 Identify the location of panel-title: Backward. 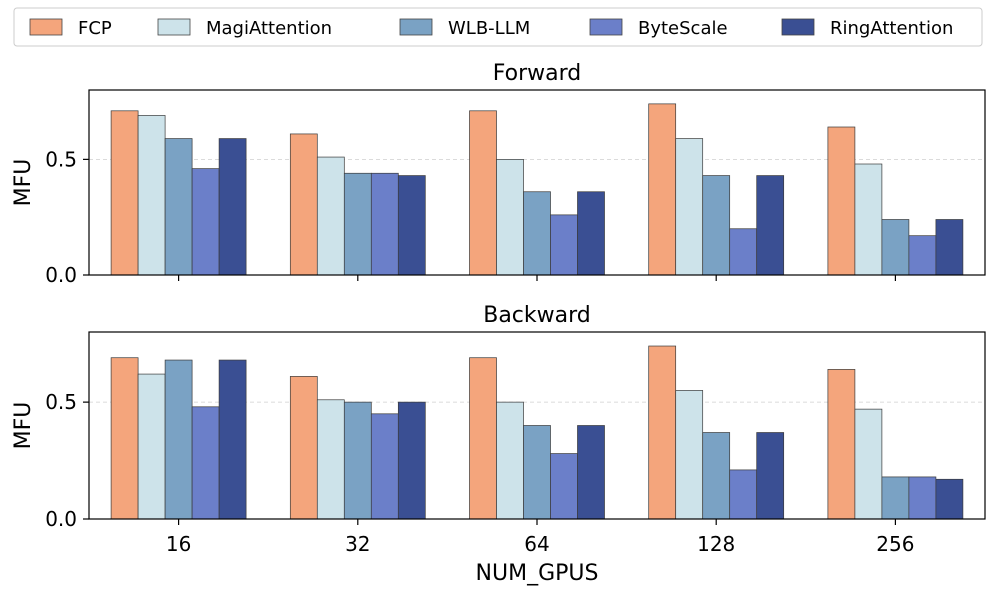
(537, 315).